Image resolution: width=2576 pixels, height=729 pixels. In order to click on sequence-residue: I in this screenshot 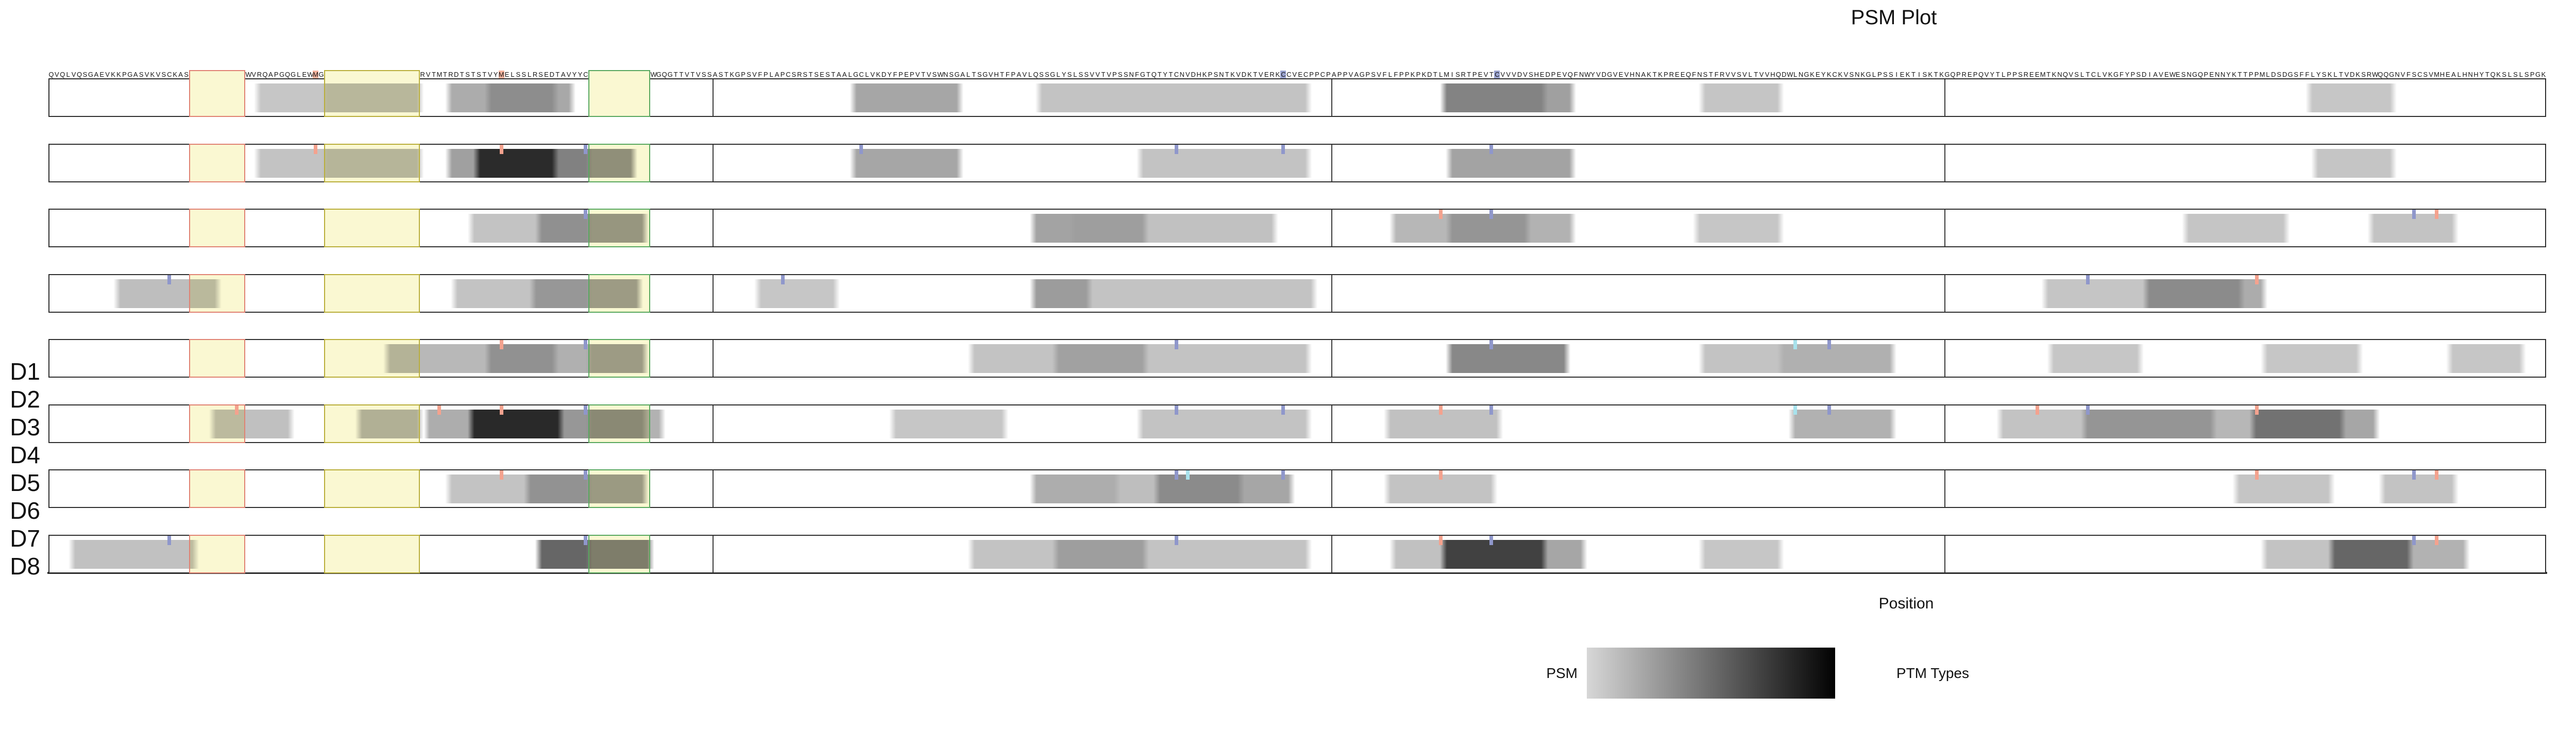, I will do `click(1919, 75)`.